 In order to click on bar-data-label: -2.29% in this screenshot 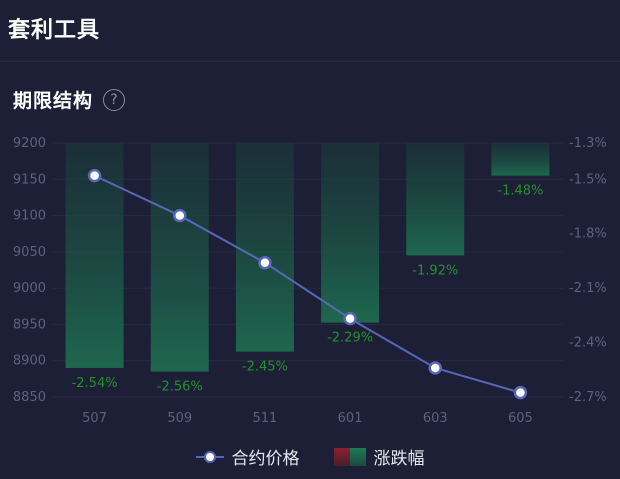, I will do `click(350, 338)`.